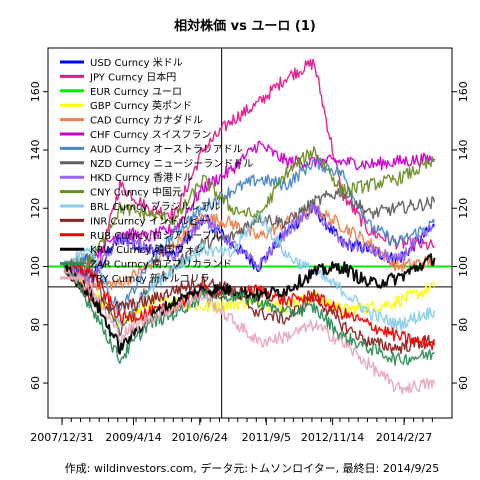 Image resolution: width=480 pixels, height=480 pixels. I want to click on legend-label-1: JPY Curncy 日本円, so click(132, 76).